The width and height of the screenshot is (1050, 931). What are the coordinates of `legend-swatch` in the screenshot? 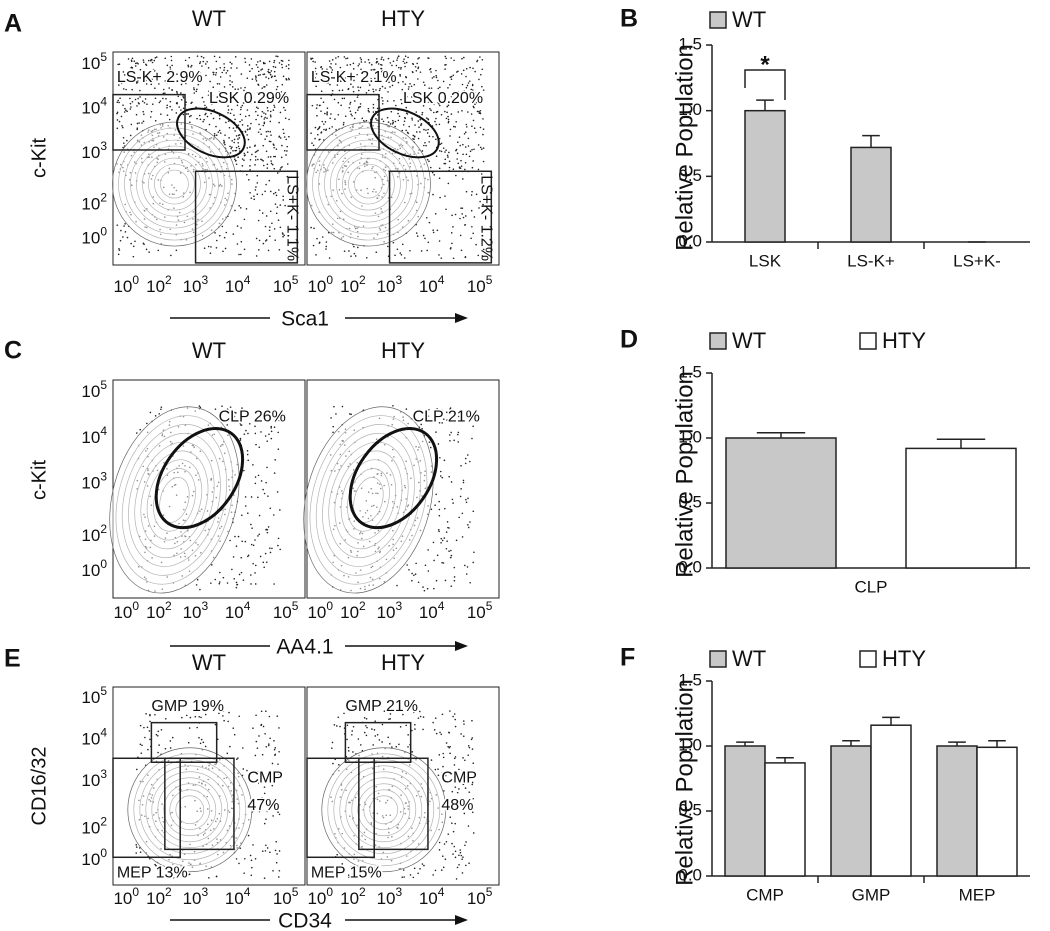 It's located at (718, 341).